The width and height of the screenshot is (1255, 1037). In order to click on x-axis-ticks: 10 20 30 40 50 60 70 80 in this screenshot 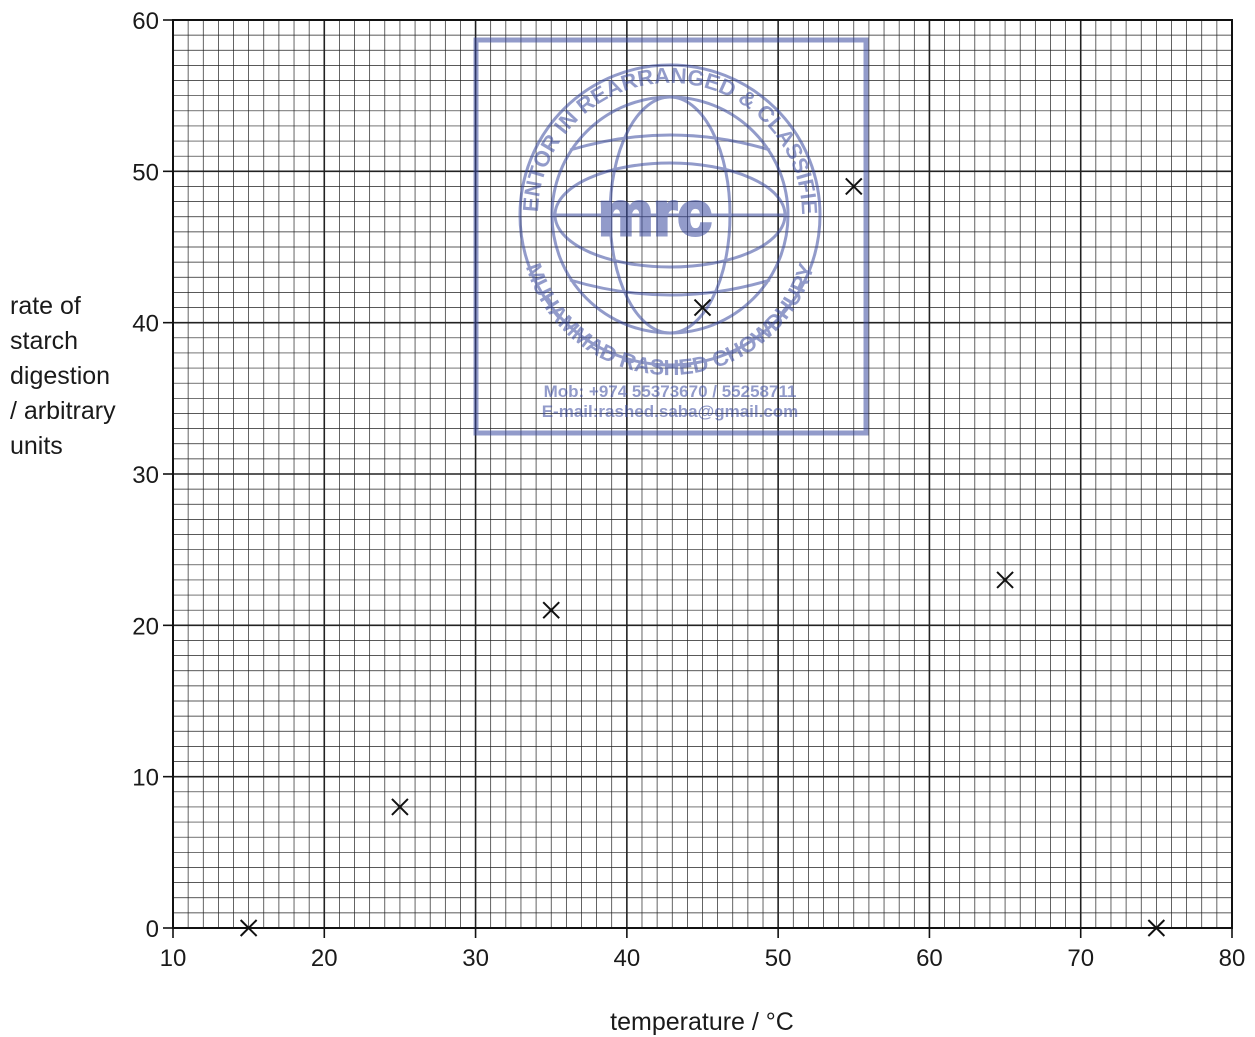, I will do `click(703, 950)`.